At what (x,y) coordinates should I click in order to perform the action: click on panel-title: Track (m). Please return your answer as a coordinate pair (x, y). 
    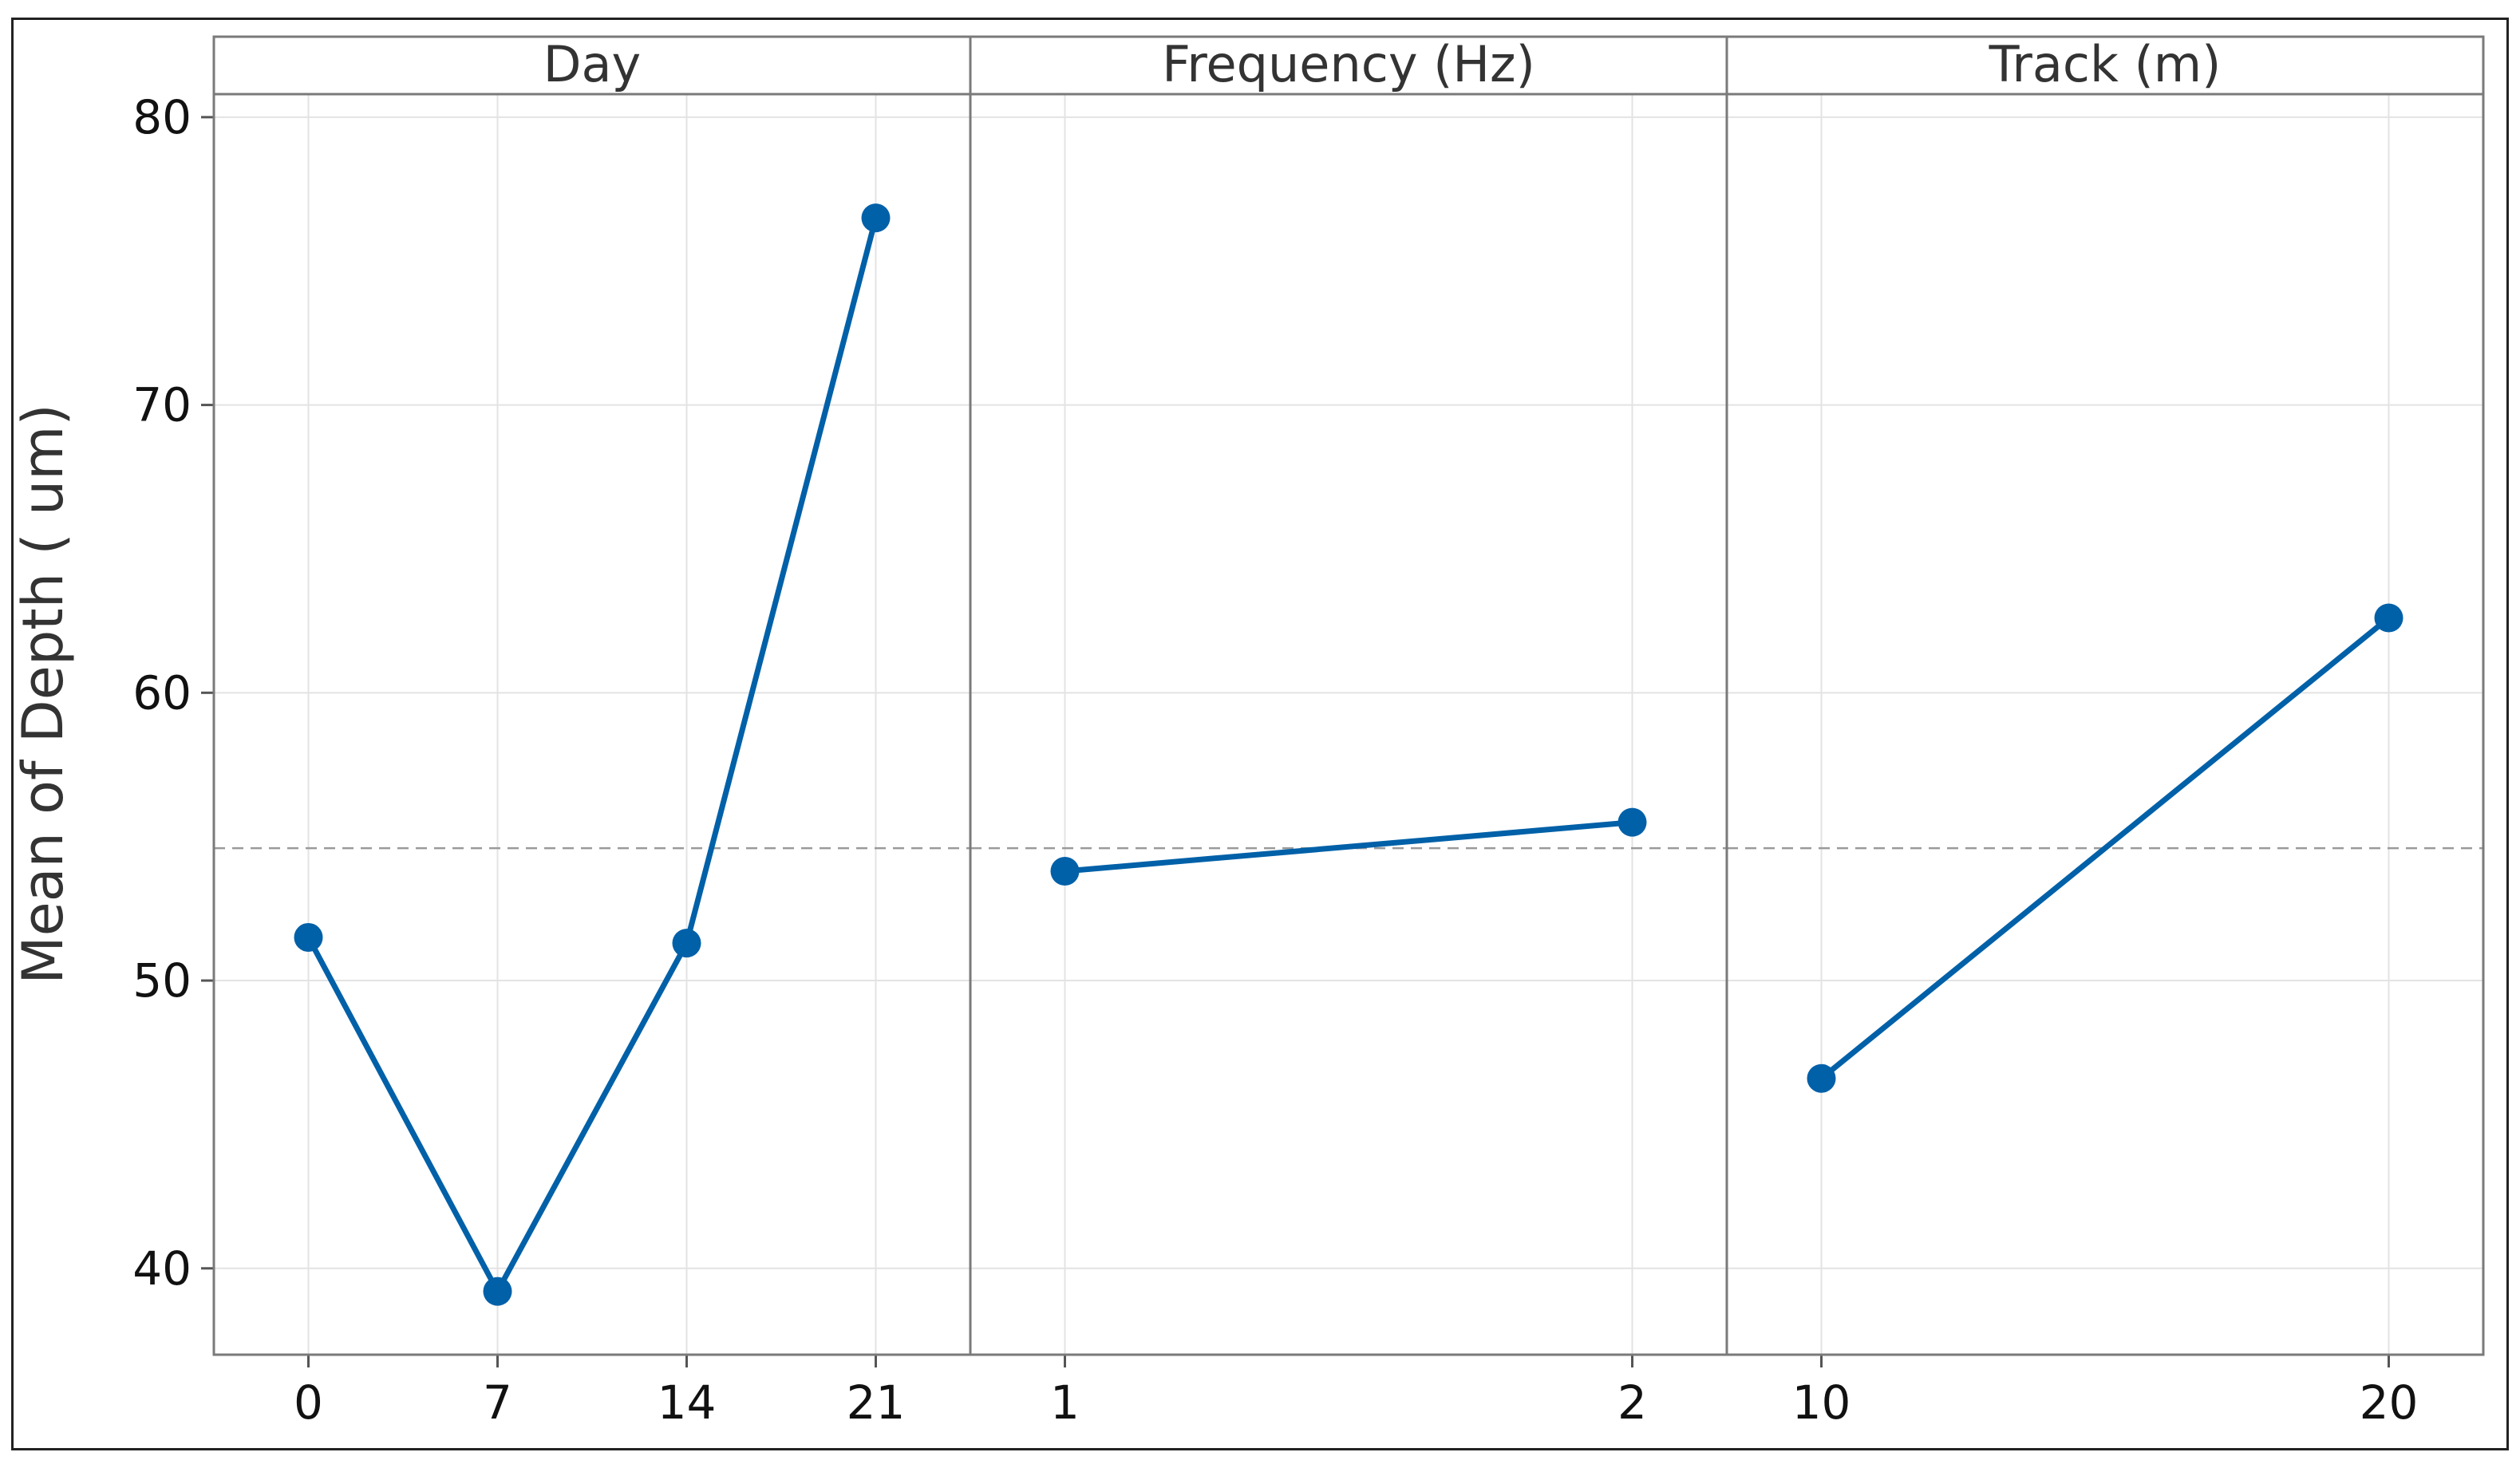
    Looking at the image, I should click on (2105, 64).